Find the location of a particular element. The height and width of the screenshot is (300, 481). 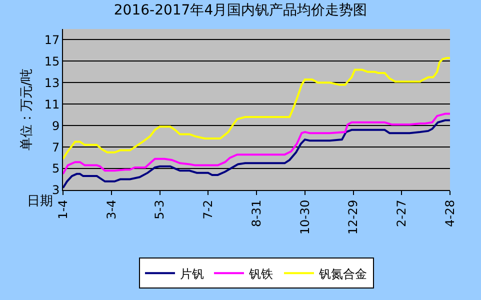

chart-title: 2016-2017年4月国内钒产品均价走势图 is located at coordinates (241, 10).